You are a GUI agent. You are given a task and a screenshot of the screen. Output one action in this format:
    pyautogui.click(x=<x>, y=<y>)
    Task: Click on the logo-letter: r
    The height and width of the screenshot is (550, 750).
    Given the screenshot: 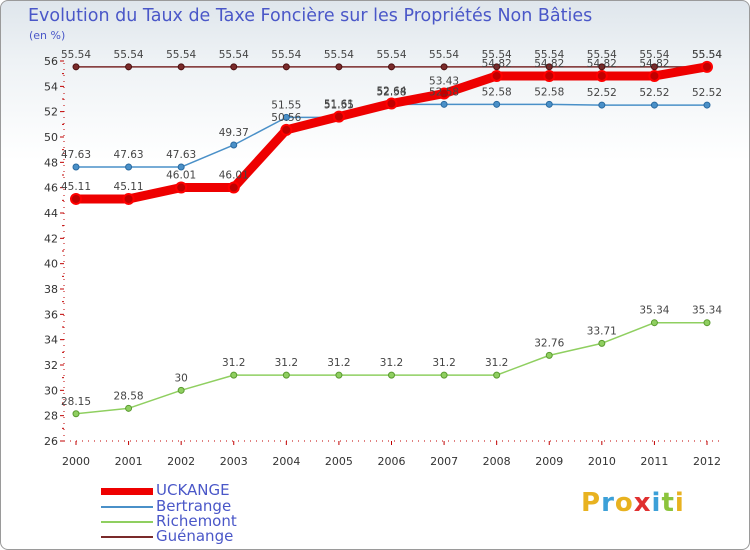 What is the action you would take?
    pyautogui.click(x=608, y=503)
    